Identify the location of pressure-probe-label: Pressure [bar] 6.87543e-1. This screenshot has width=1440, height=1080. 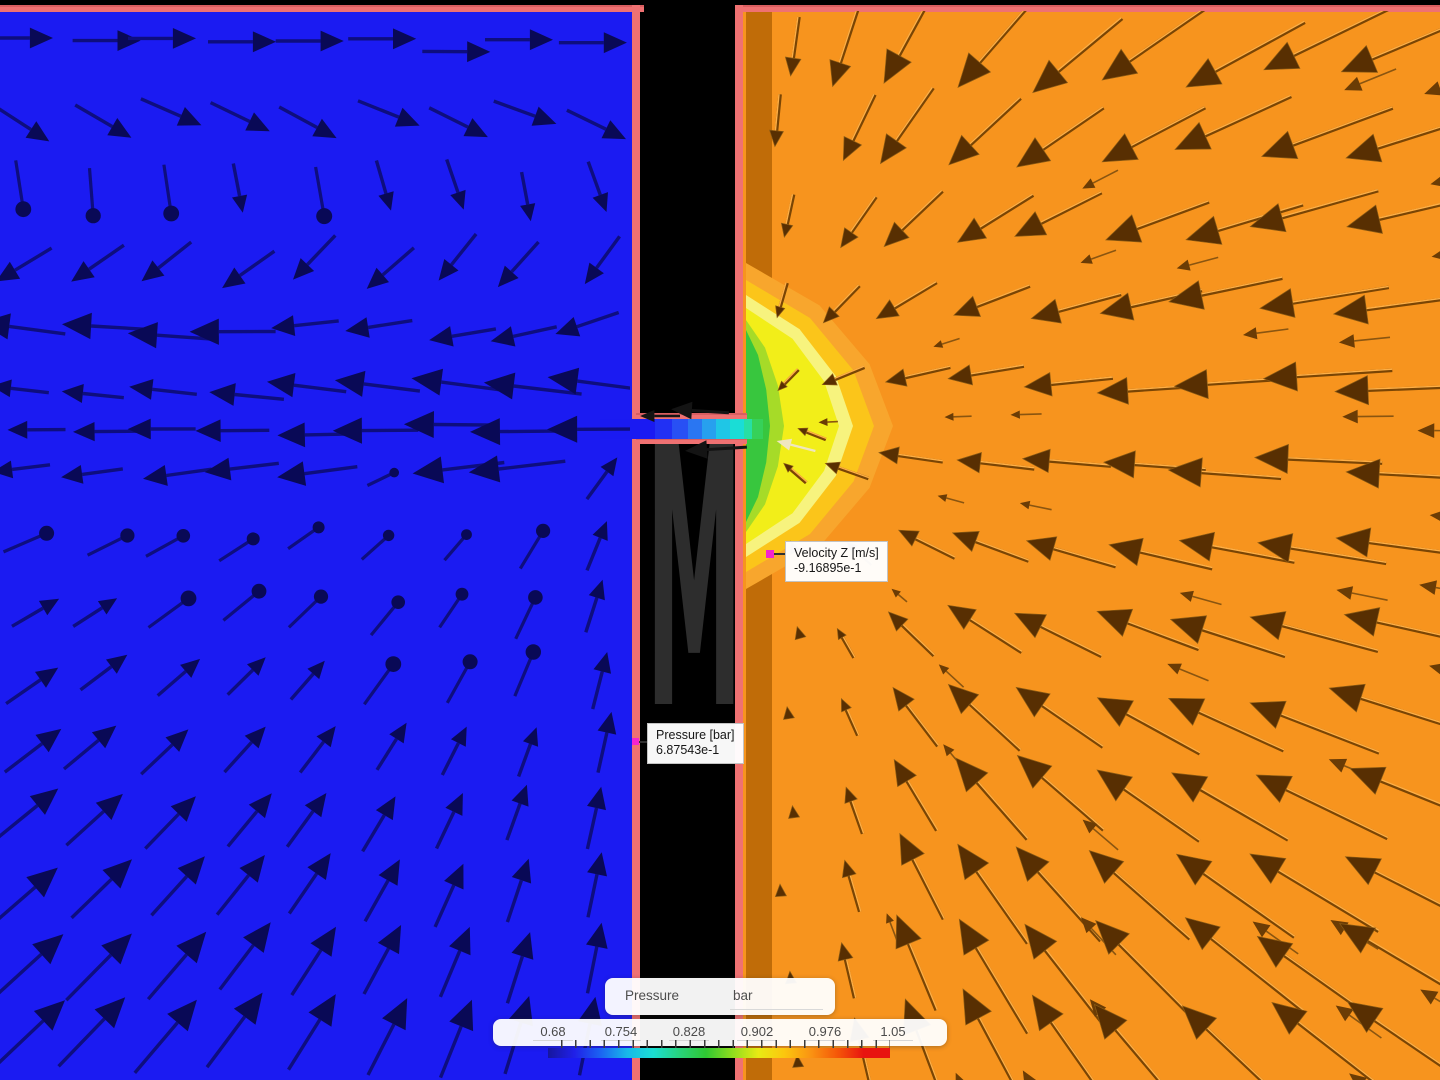
(695, 743).